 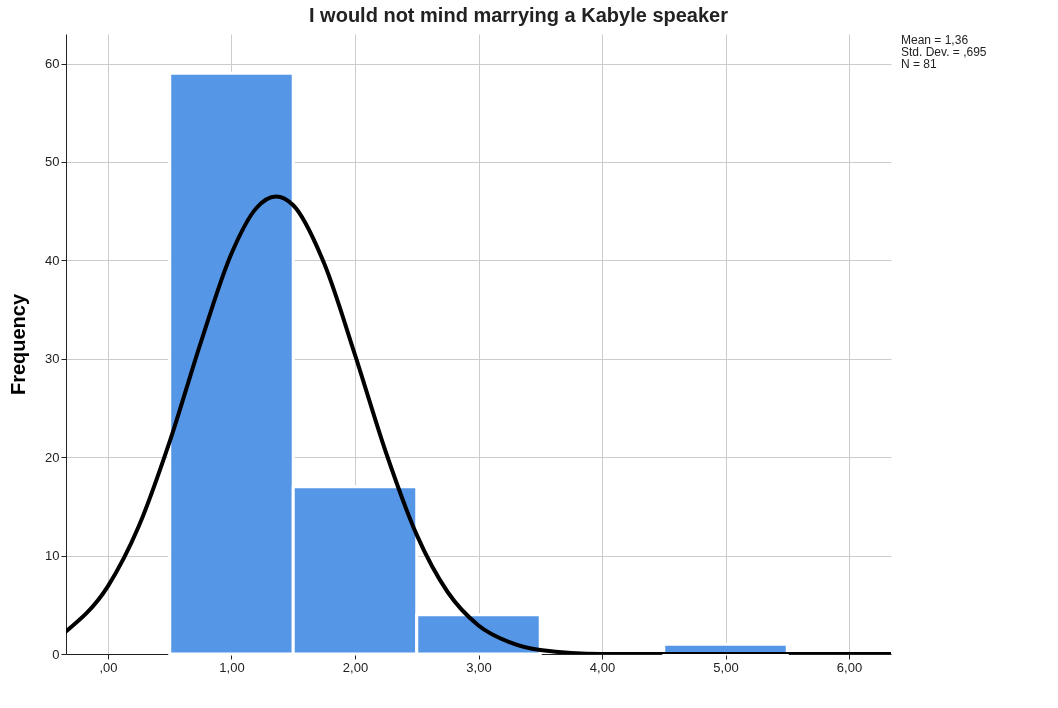 What do you see at coordinates (52, 260) in the screenshot?
I see `y-tick-label: 40` at bounding box center [52, 260].